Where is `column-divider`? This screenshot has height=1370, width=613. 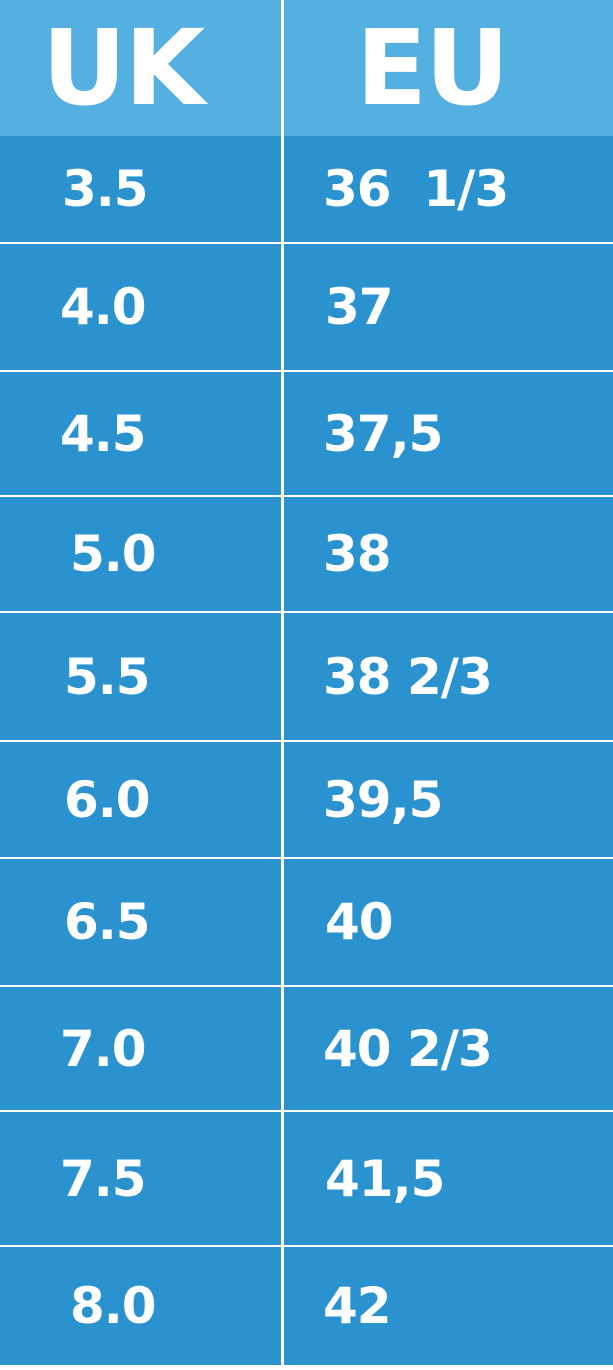
column-divider is located at coordinates (282, 685).